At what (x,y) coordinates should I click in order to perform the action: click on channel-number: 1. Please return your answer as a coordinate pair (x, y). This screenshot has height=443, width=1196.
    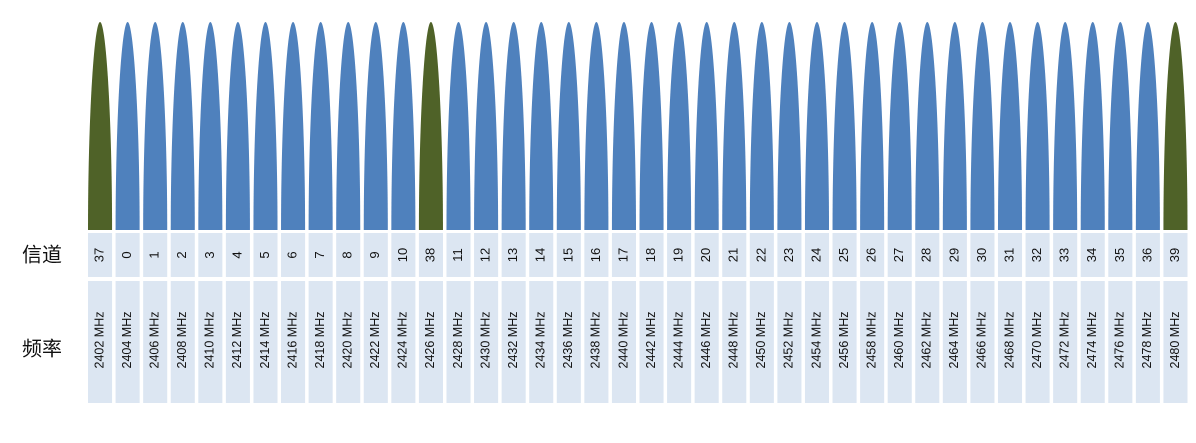
    Looking at the image, I should click on (154, 254).